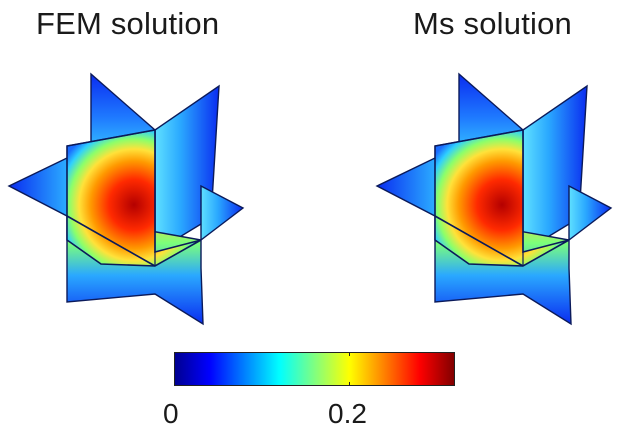  I want to click on colorbar-gradient, so click(314, 369).